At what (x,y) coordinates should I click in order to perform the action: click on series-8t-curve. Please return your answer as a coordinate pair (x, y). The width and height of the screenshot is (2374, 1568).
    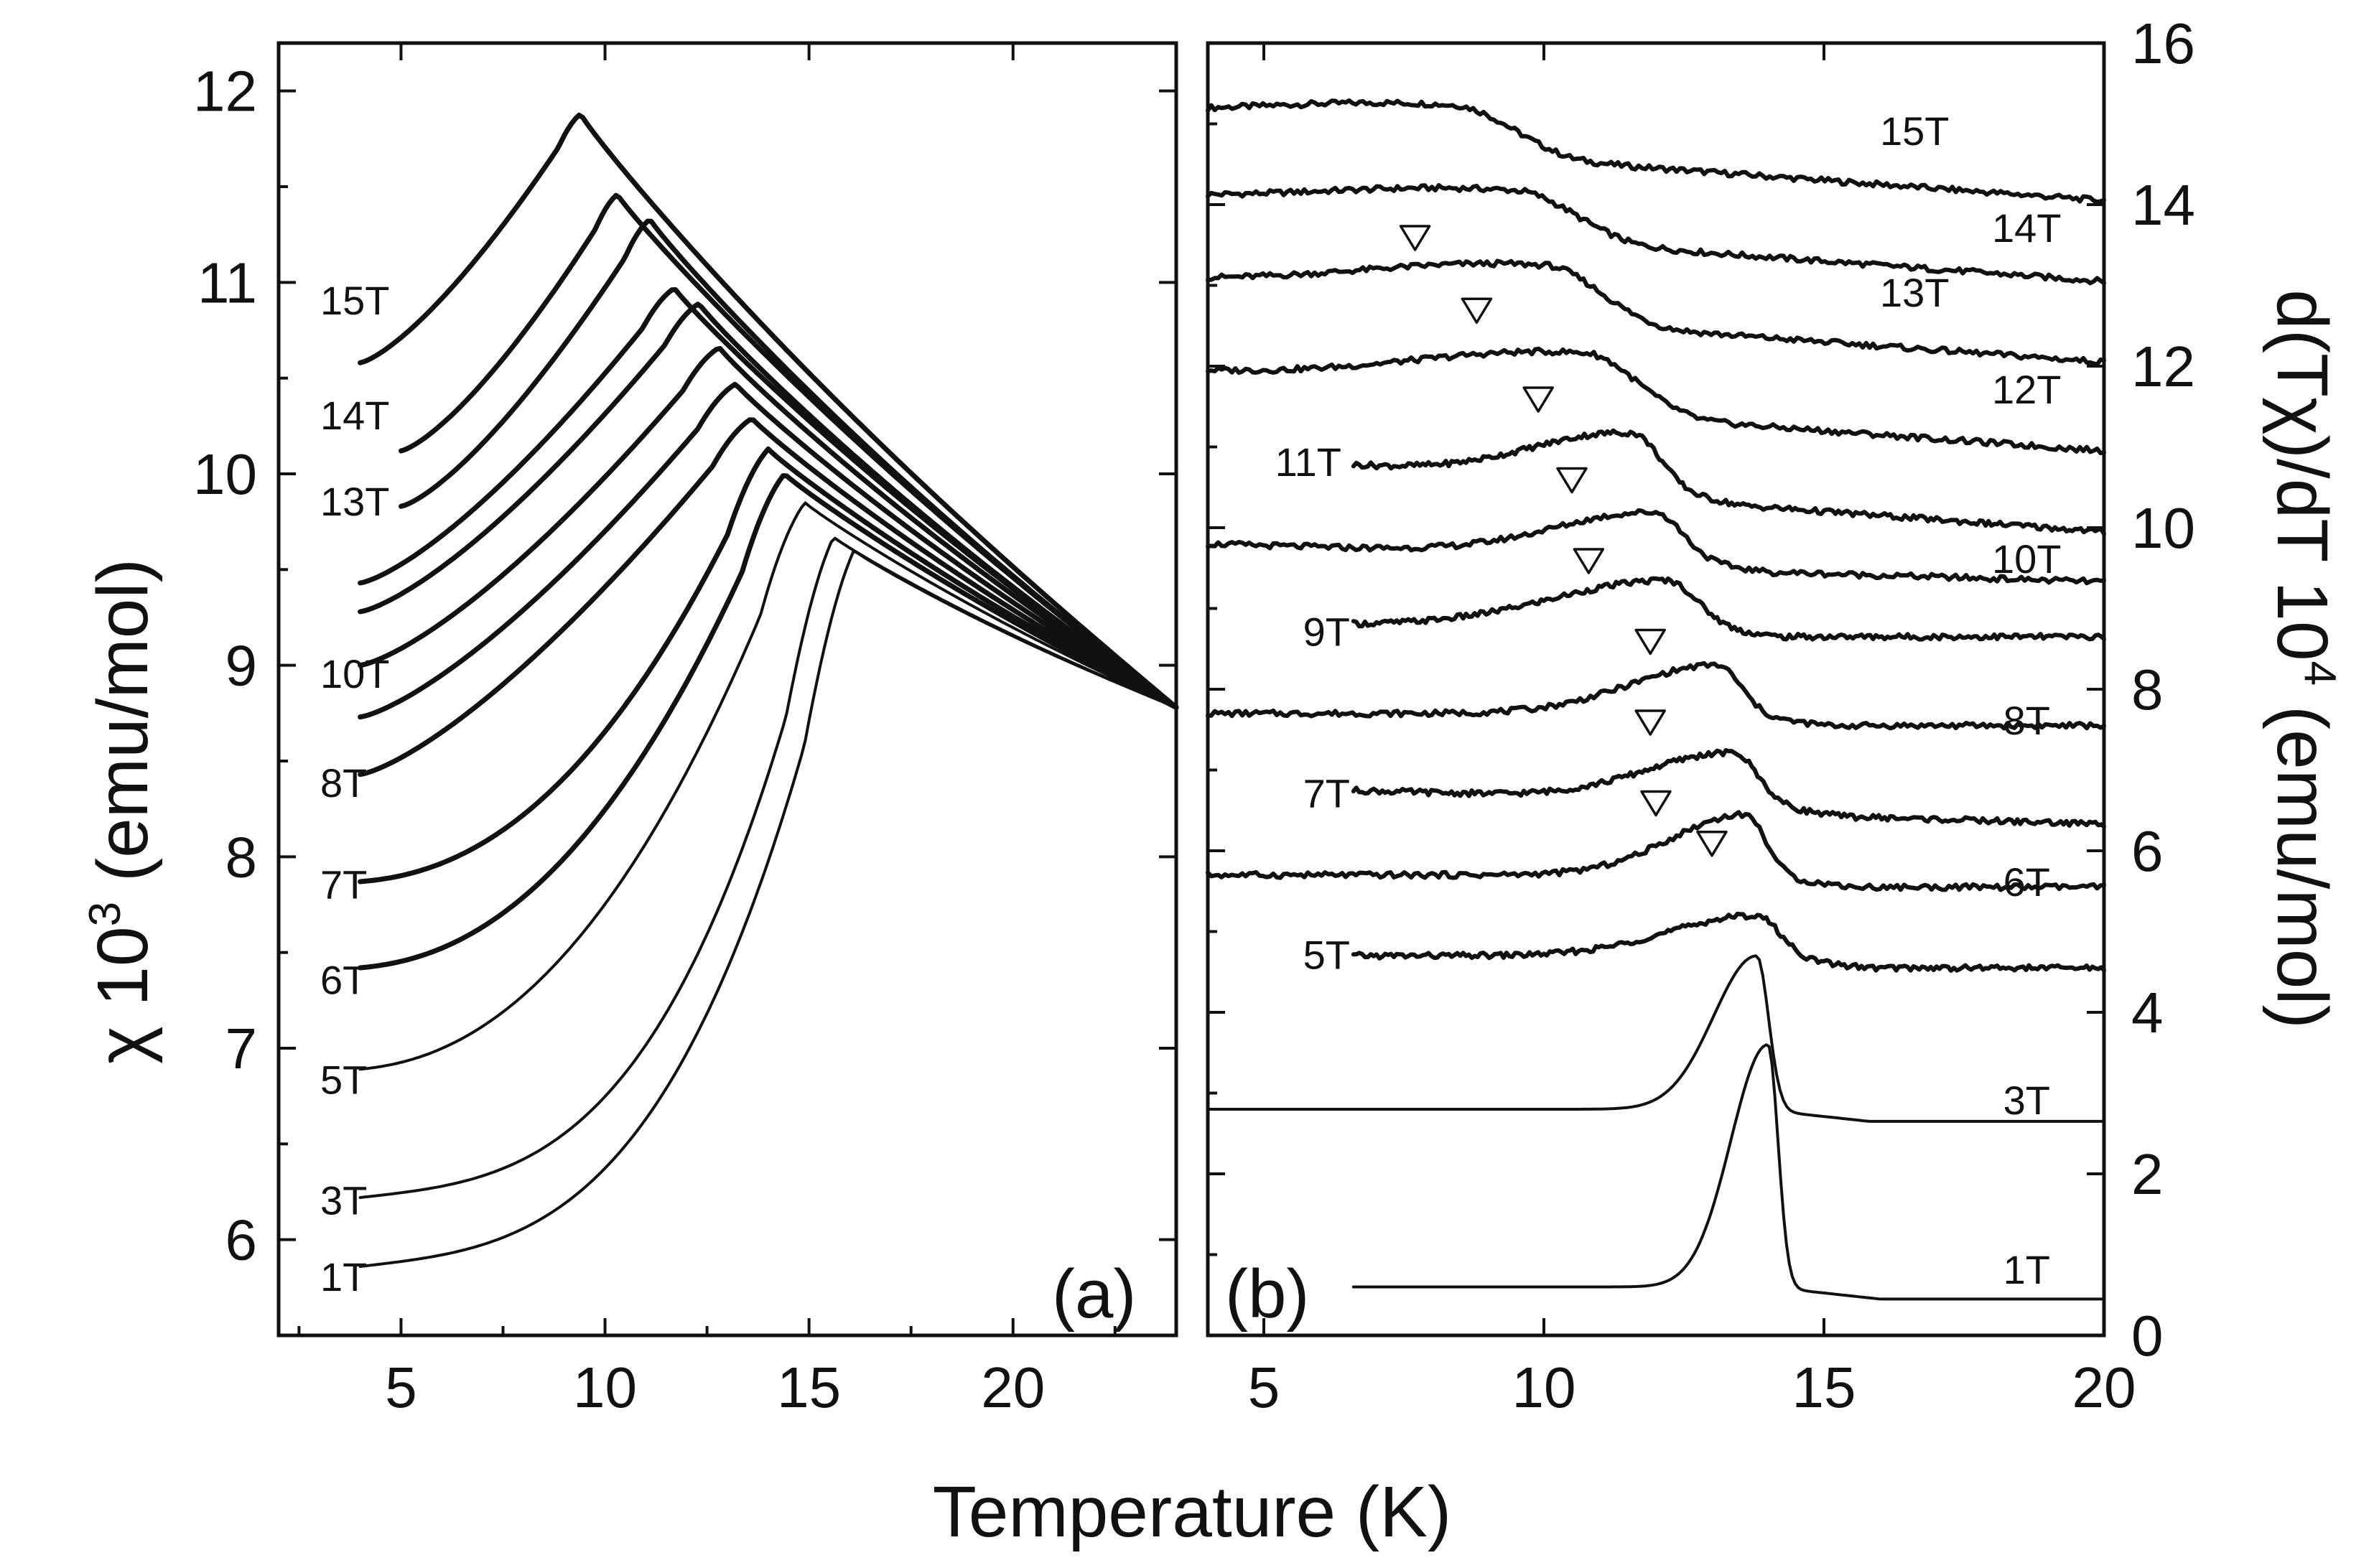
    Looking at the image, I should click on (768, 597).